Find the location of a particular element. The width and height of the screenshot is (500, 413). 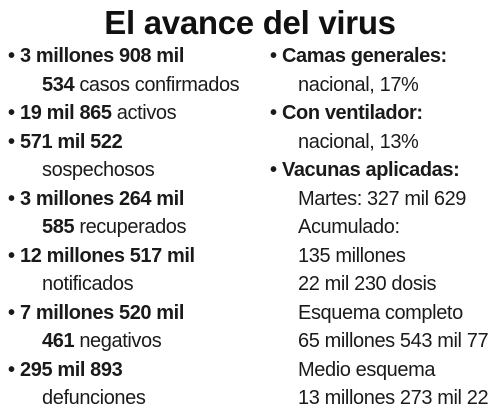

stat-beds-label: Camas generales: is located at coordinates (364, 56).